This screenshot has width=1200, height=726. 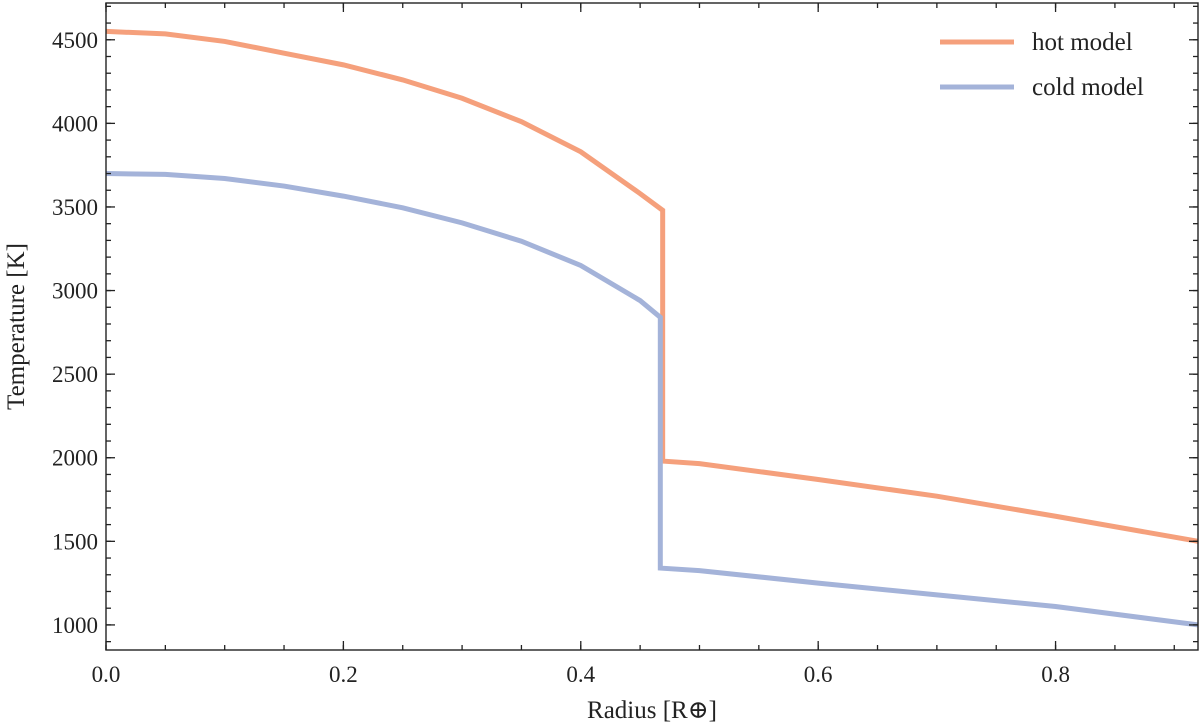 I want to click on y-tick-label: 2500, so click(x=75, y=374).